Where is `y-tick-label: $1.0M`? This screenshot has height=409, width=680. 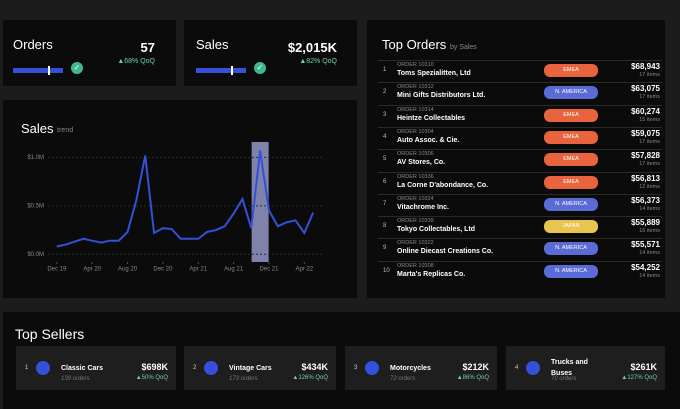 y-tick-label: $1.0M is located at coordinates (35, 158).